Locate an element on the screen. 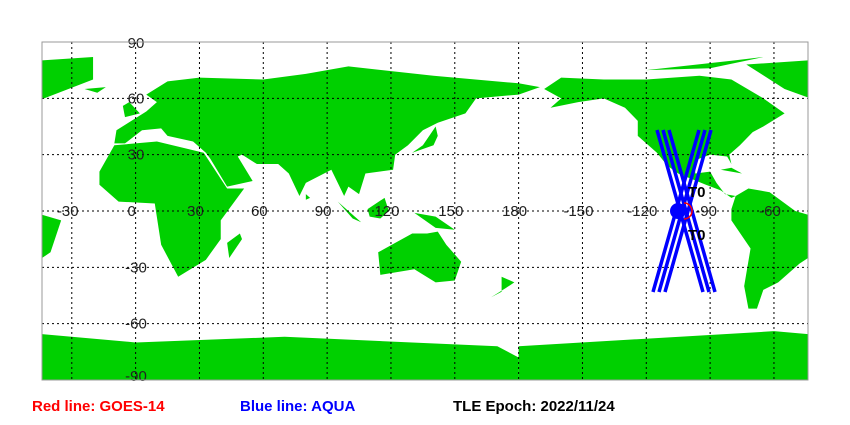  tle-epoch: TLE Epoch: 2022/11/24 is located at coordinates (534, 406).